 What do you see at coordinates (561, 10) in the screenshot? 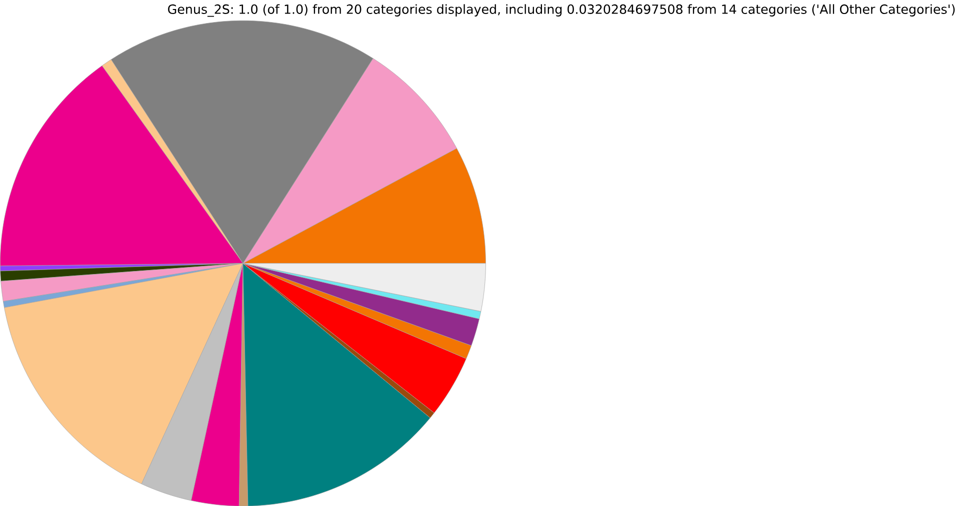
I see `text: Genus_2S: 1.0 (of 1.0) from 20 categories displayed, including 0.0320284697508 from 14 categories ('All Other Categories')` at bounding box center [561, 10].